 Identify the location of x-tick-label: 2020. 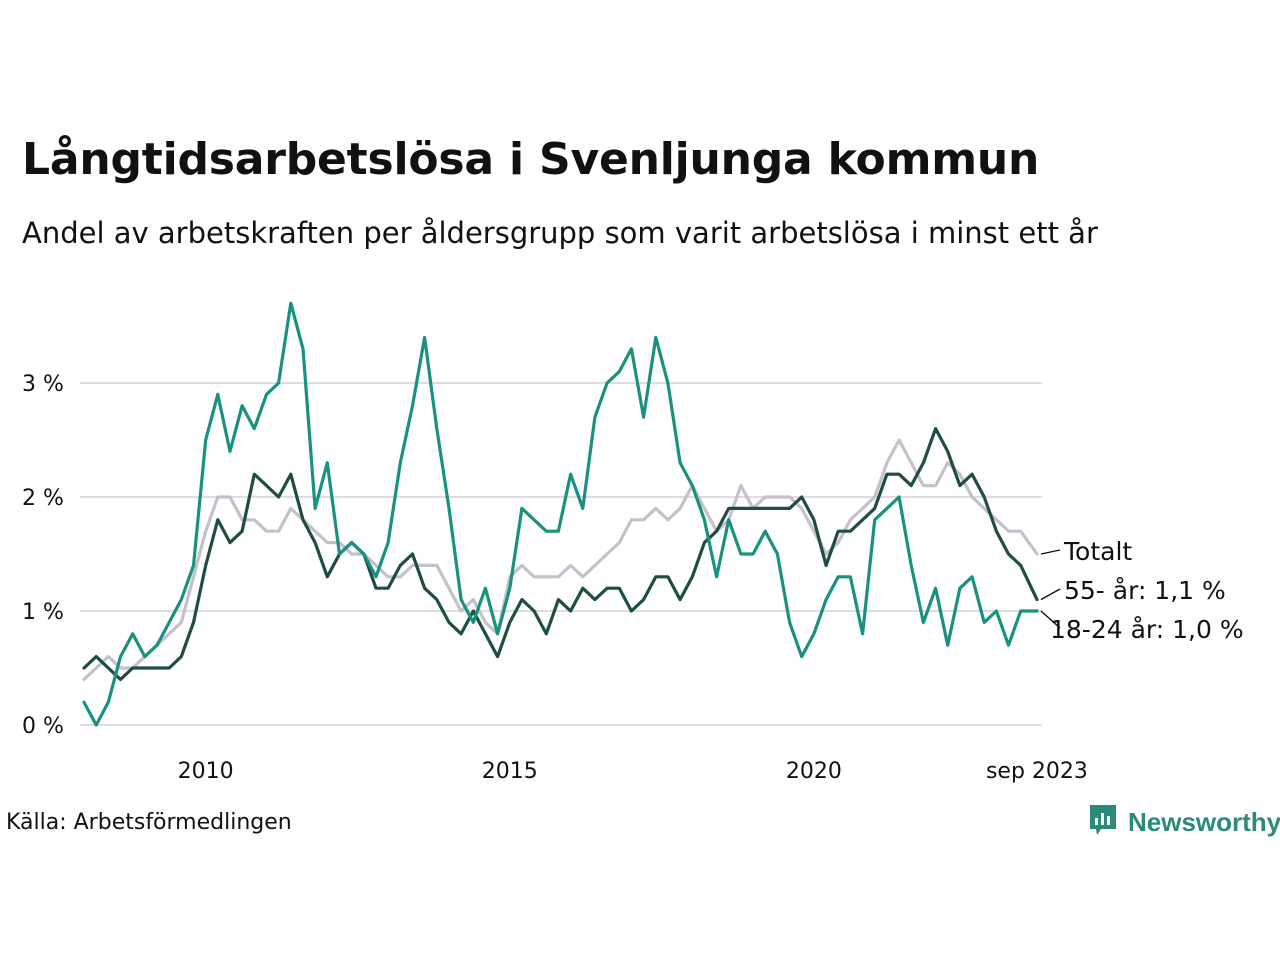
(814, 771).